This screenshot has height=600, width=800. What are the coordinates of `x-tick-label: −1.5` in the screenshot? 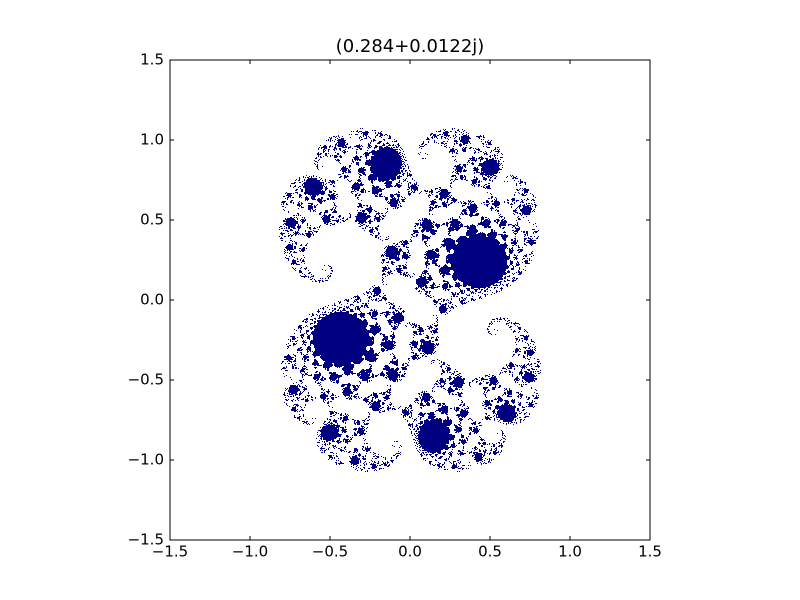 It's located at (170, 552).